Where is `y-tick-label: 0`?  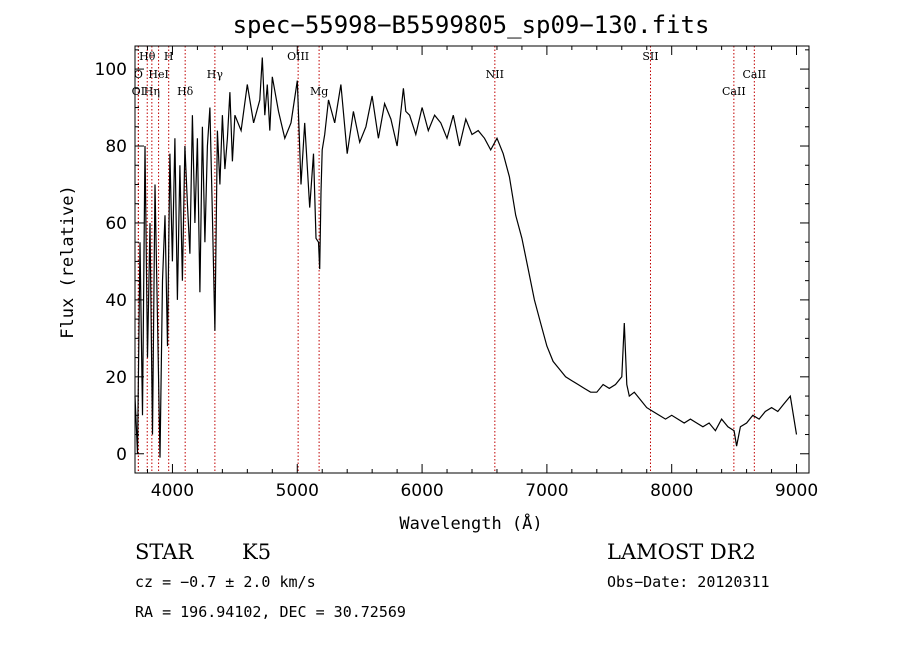 y-tick-label: 0 is located at coordinates (121, 455).